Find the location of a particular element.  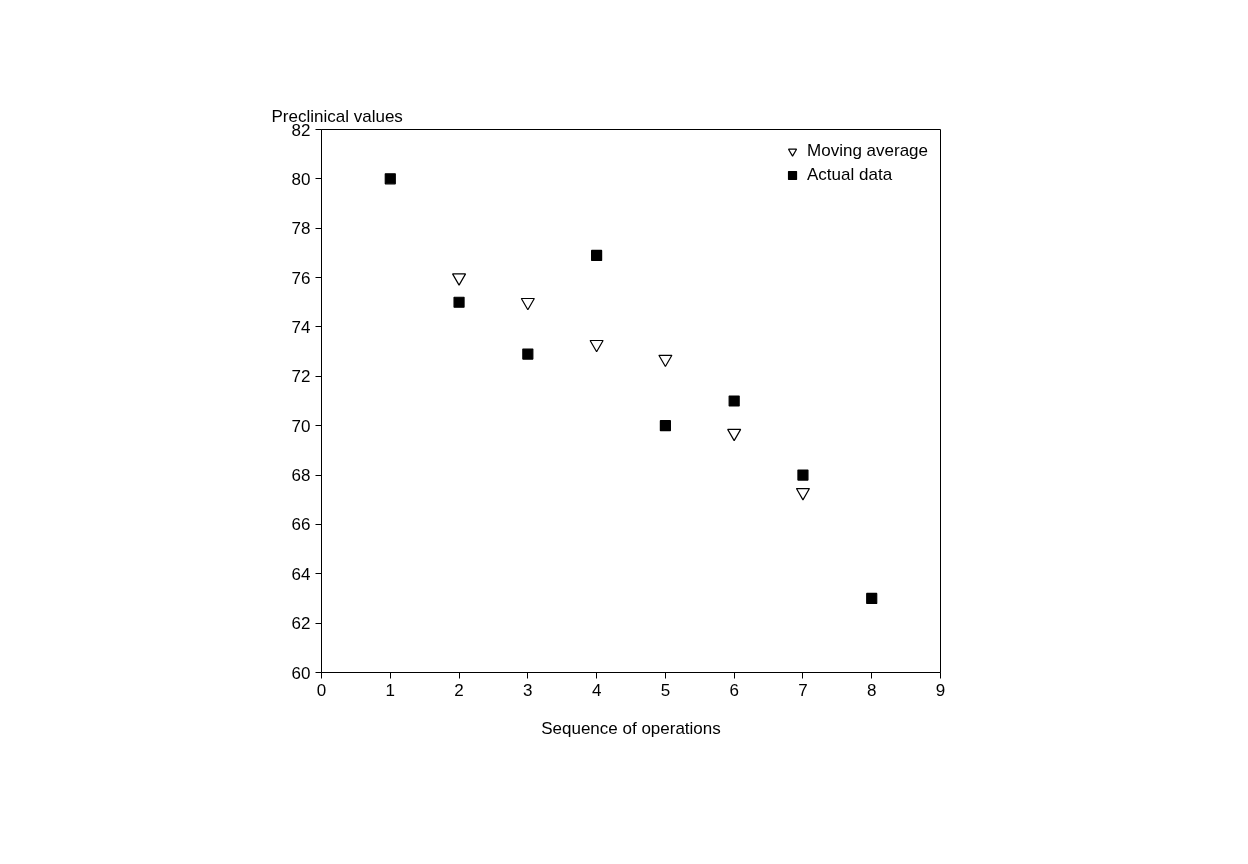

x-tick-label: 6 is located at coordinates (734, 690).